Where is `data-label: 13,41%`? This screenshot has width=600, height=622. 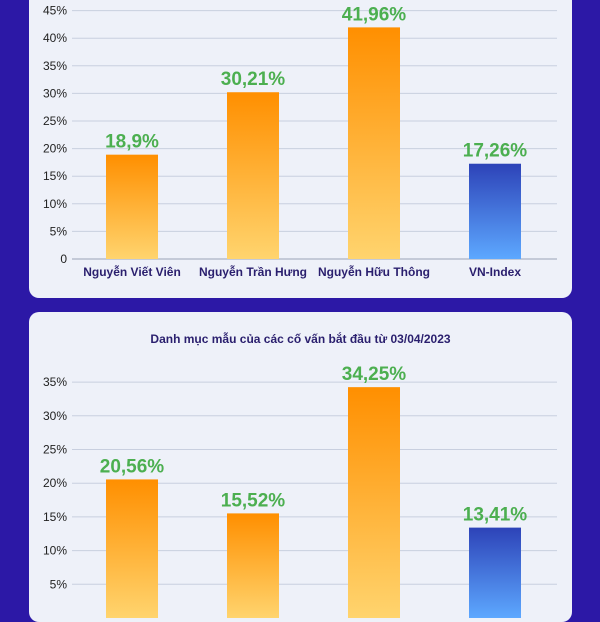 data-label: 13,41% is located at coordinates (495, 515).